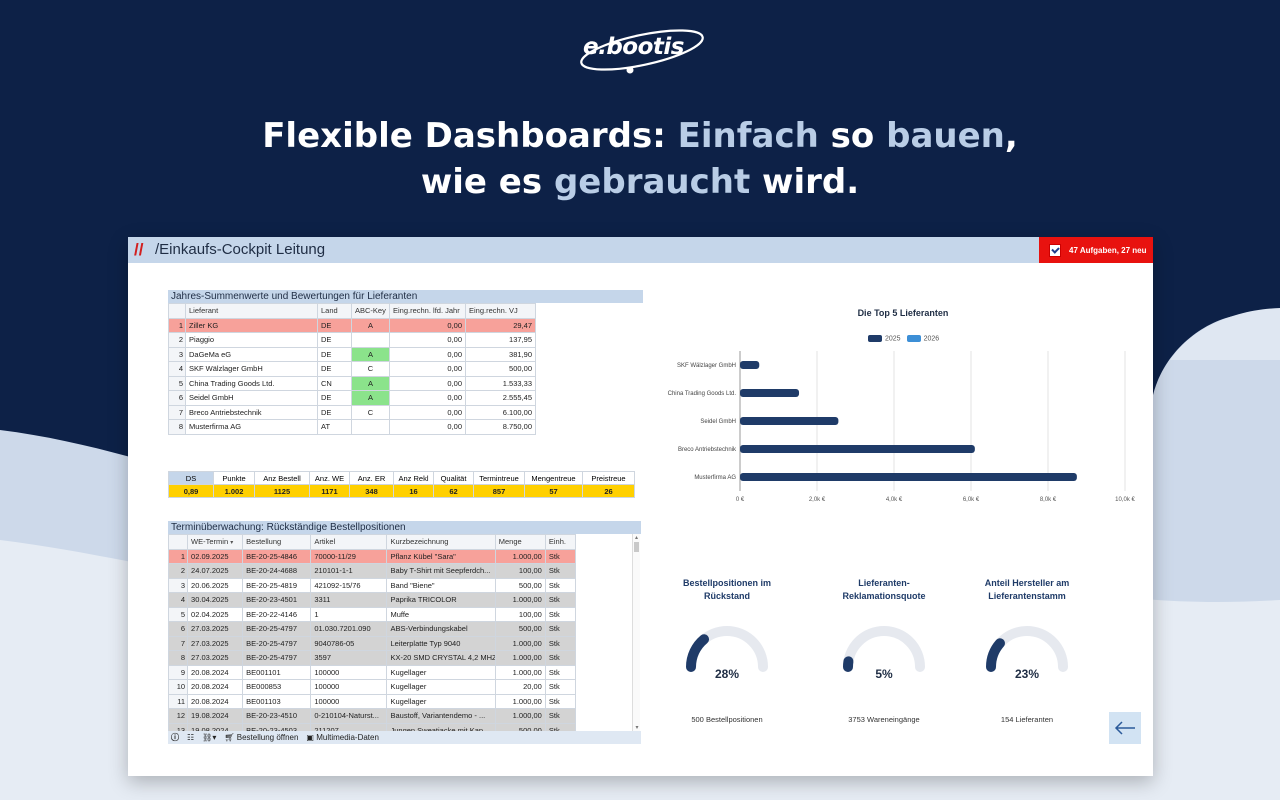  I want to click on table-cell: BE-20-25-4797, so click(277, 629).